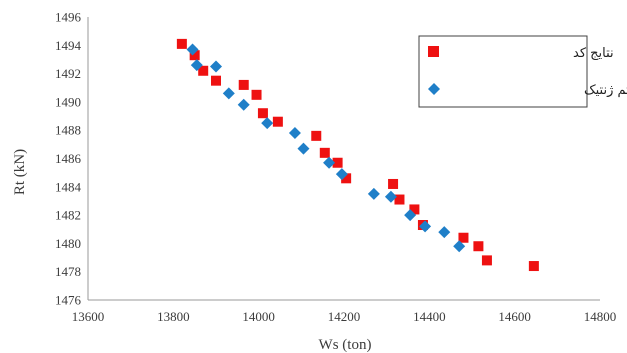  Describe the element at coordinates (605, 90) in the screenshot. I see `legend-label-genetic-results: نتایج الگوریتم ژنتیک` at that location.